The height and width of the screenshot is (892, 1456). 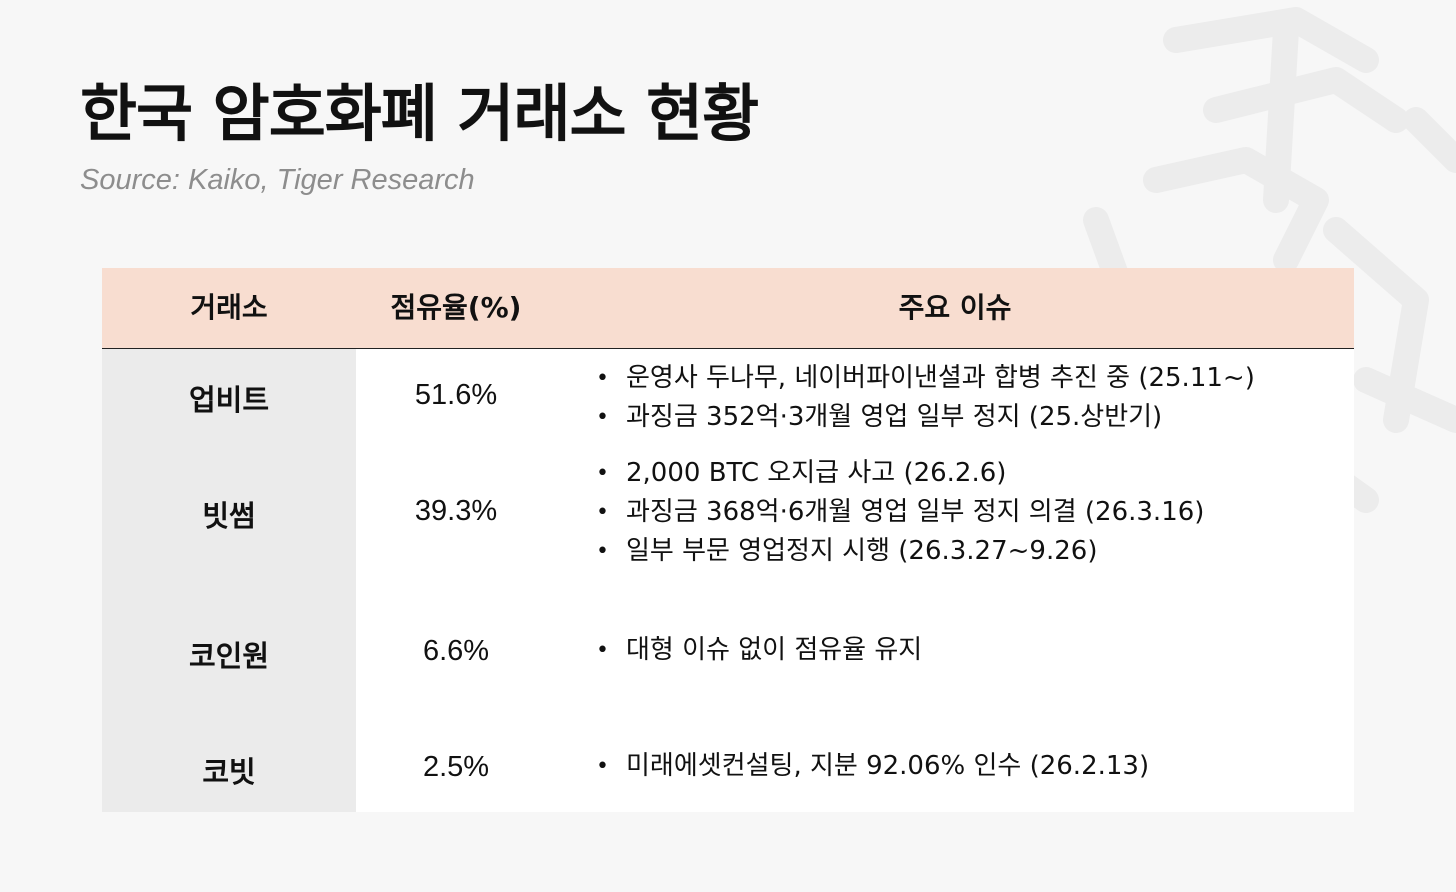 What do you see at coordinates (229, 307) in the screenshot?
I see `header-exchange: 거래소` at bounding box center [229, 307].